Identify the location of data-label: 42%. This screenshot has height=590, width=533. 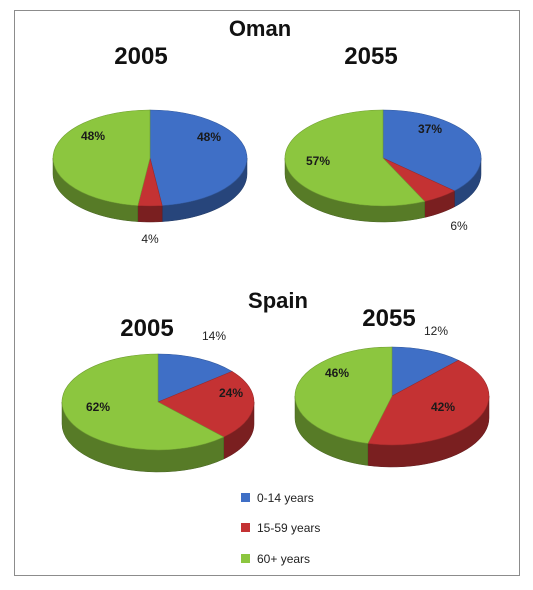
(443, 407).